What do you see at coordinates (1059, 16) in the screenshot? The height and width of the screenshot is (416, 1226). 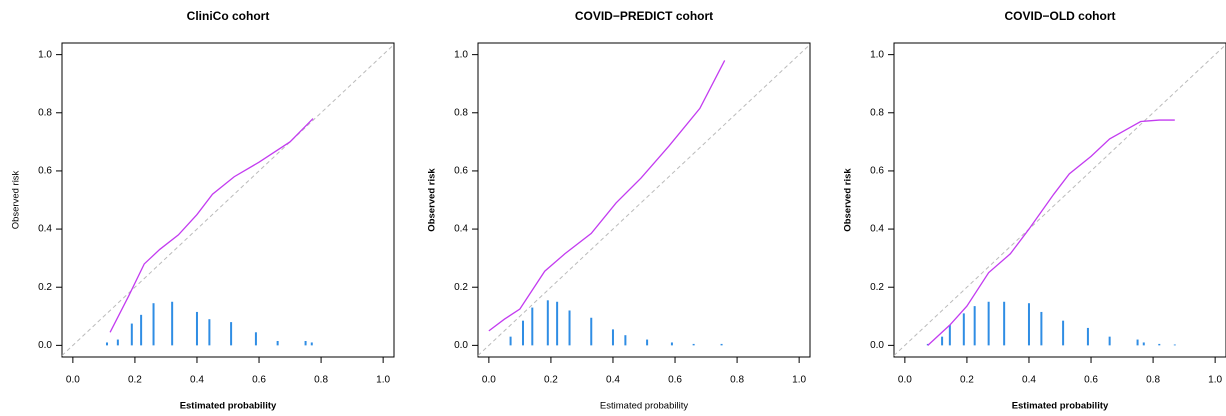 I see `chart-title: COVID−OLD cohort` at bounding box center [1059, 16].